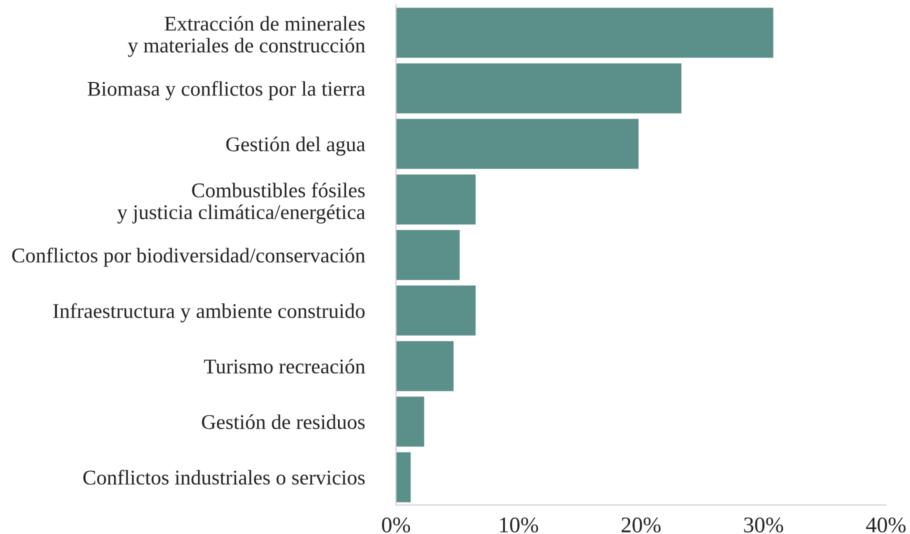 This screenshot has width=910, height=534. Describe the element at coordinates (283, 422) in the screenshot. I see `y-tick-label: Gestión de residuos` at that location.